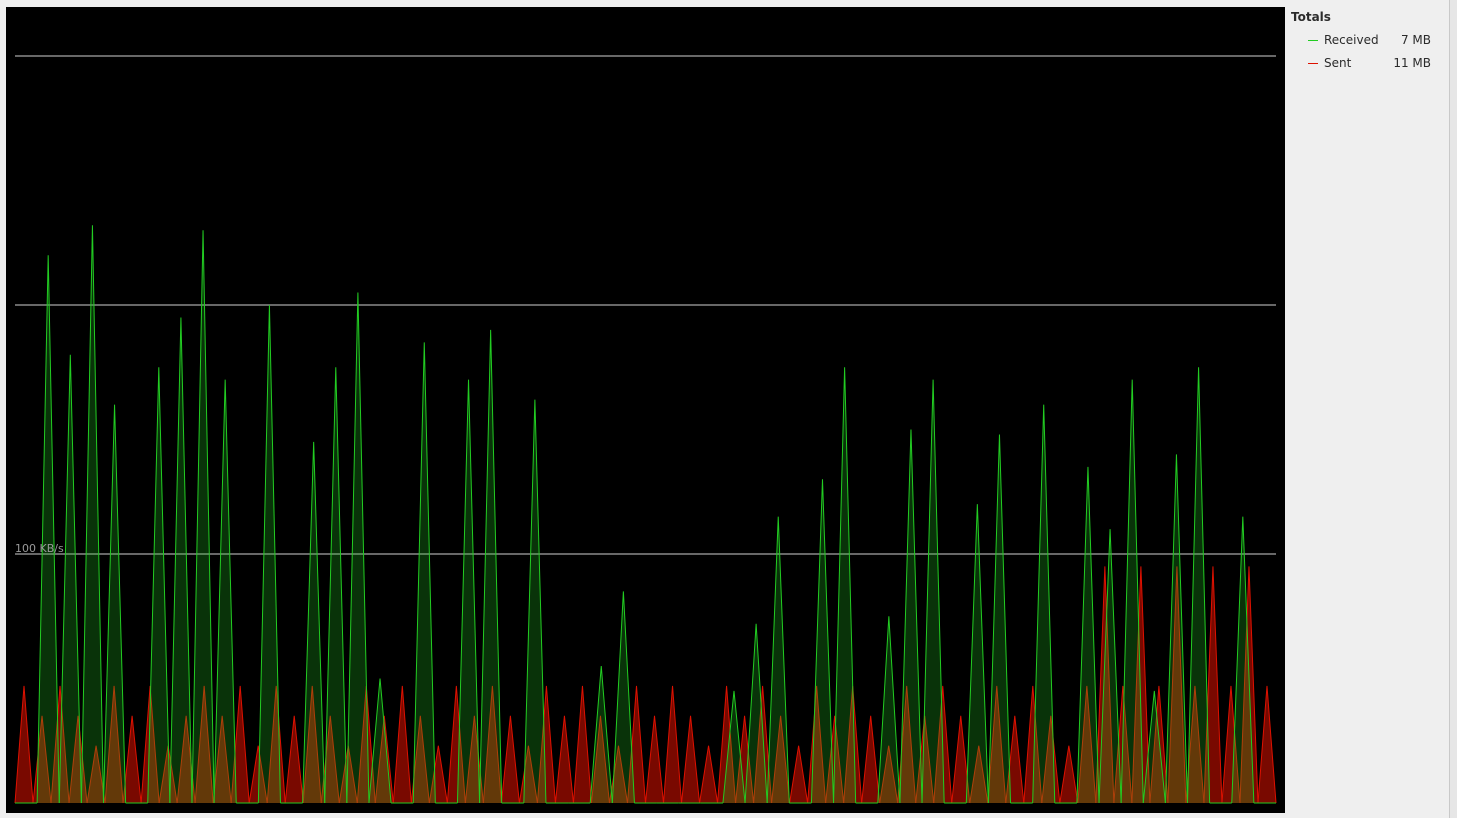 The image size is (1457, 818). Describe the element at coordinates (1313, 63) in the screenshot. I see `sent-color-swatch` at that location.